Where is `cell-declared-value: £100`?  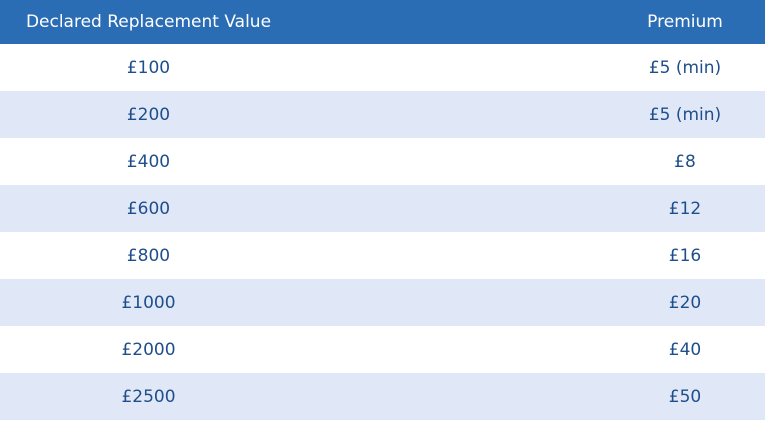
cell-declared-value: £100 is located at coordinates (148, 67).